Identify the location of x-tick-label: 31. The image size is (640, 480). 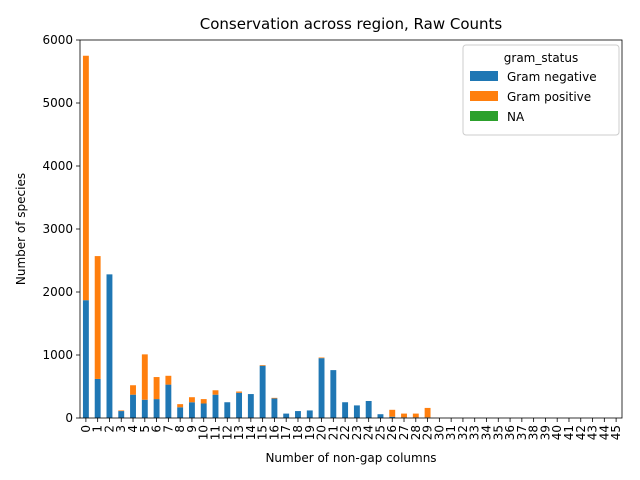
(451, 432).